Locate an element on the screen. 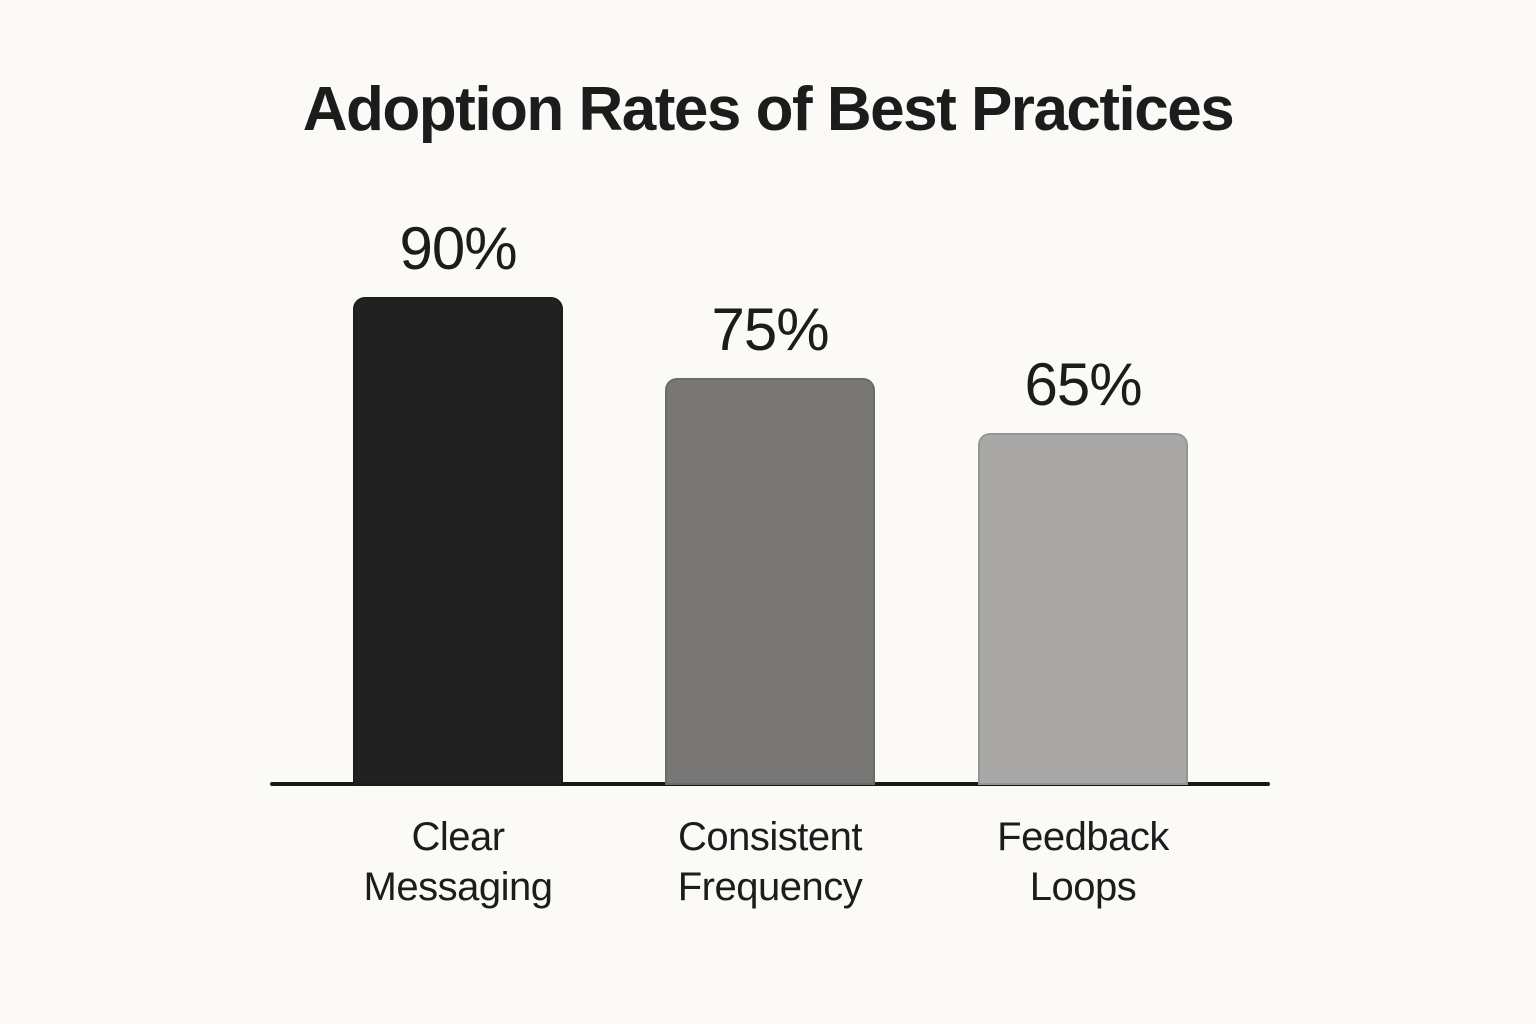 The width and height of the screenshot is (1536, 1024). bar-value-label: 90% is located at coordinates (458, 248).